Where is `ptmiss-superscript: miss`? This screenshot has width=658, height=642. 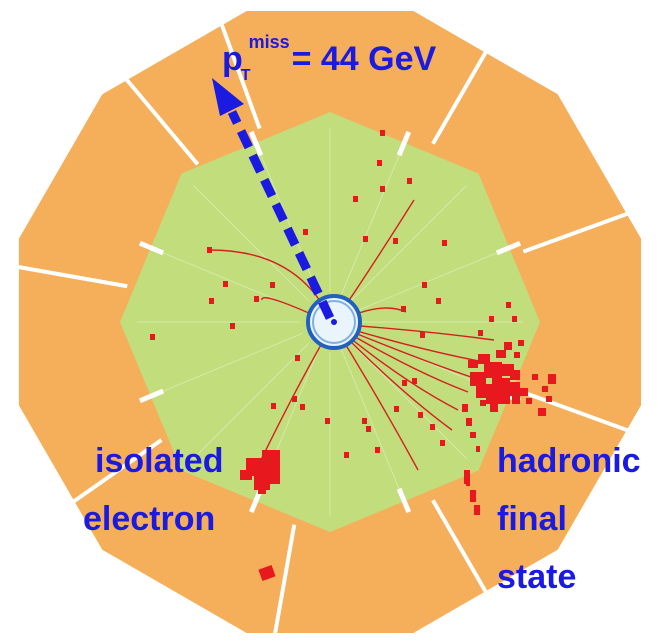 ptmiss-superscript: miss is located at coordinates (269, 42).